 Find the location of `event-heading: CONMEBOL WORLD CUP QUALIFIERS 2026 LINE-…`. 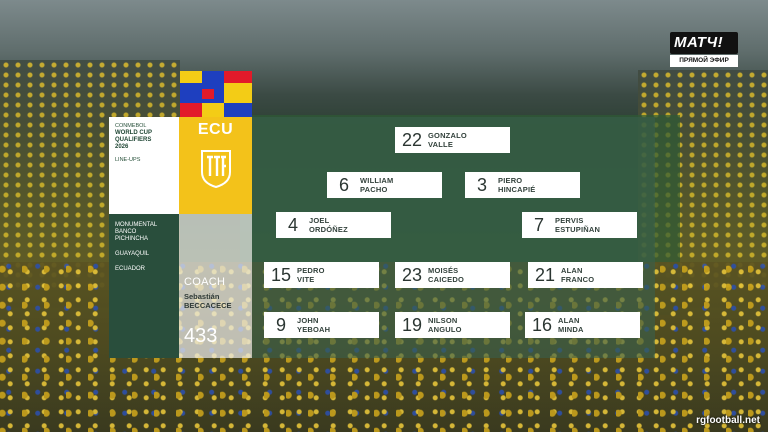

event-heading: CONMEBOL WORLD CUP QUALIFIERS 2026 LINE-… is located at coordinates (133, 143).